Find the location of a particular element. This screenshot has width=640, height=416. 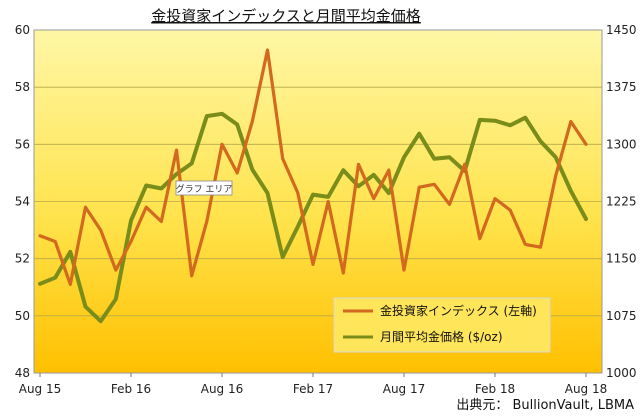

tooltip-text: グラフ エリア is located at coordinates (204, 189).